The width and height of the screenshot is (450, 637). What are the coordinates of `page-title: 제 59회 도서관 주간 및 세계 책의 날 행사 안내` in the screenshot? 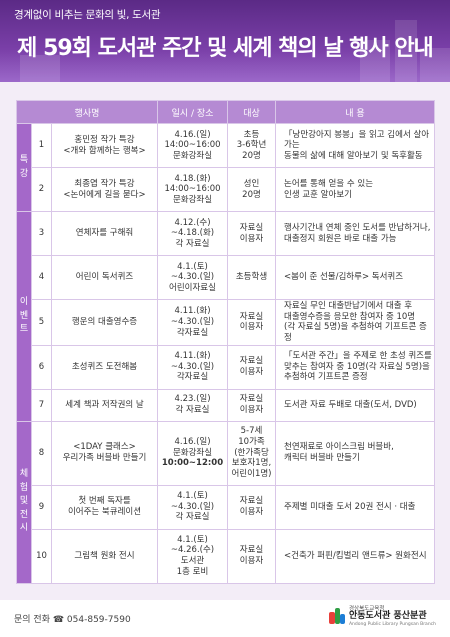 It's located at (225, 48).